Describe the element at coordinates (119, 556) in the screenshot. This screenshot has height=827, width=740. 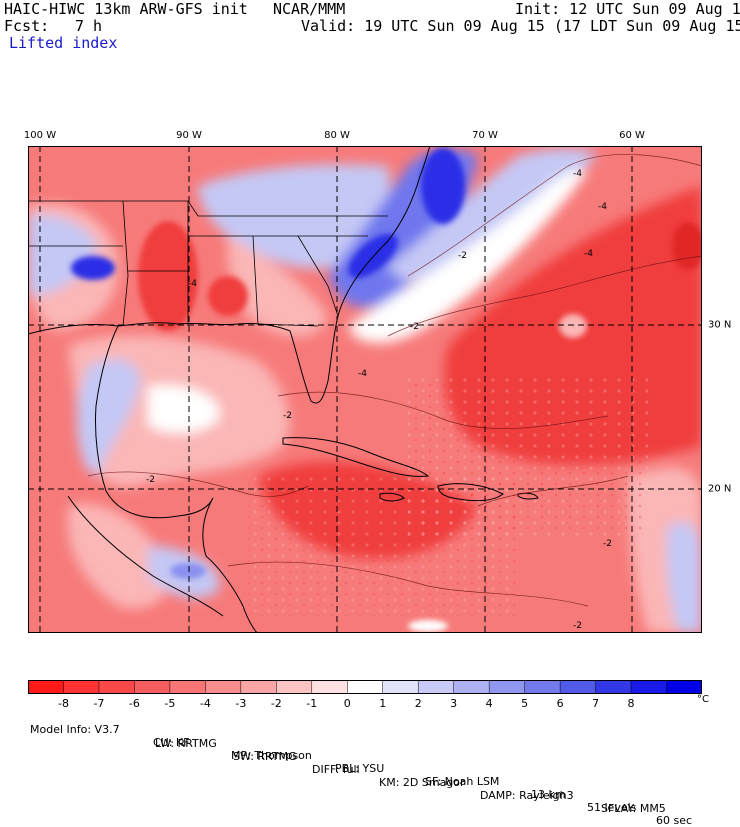
I see `mexico-pale` at that location.